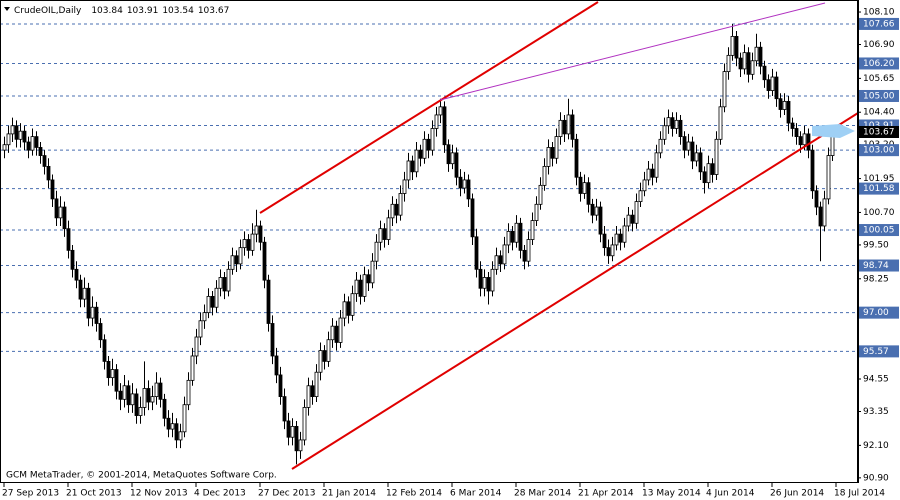  I want to click on x-tick-label: 4 Dec 2013, so click(220, 494).